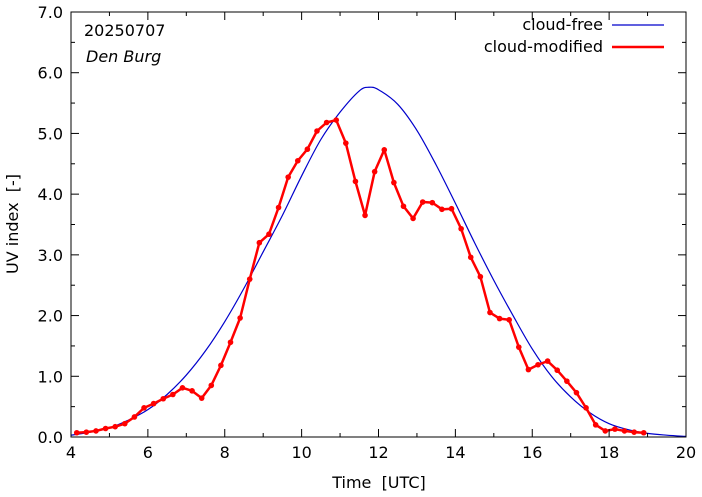 Image resolution: width=702 pixels, height=497 pixels. Describe the element at coordinates (50, 133) in the screenshot. I see `y-tick-label: 5.0` at that location.